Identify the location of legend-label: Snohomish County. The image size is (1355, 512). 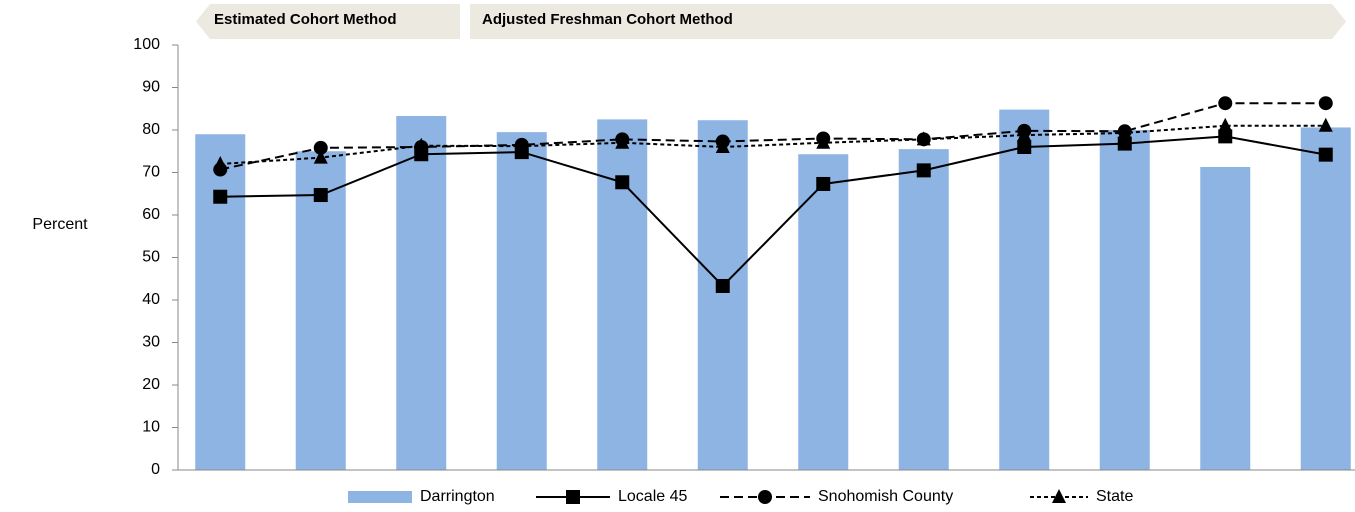
(885, 496).